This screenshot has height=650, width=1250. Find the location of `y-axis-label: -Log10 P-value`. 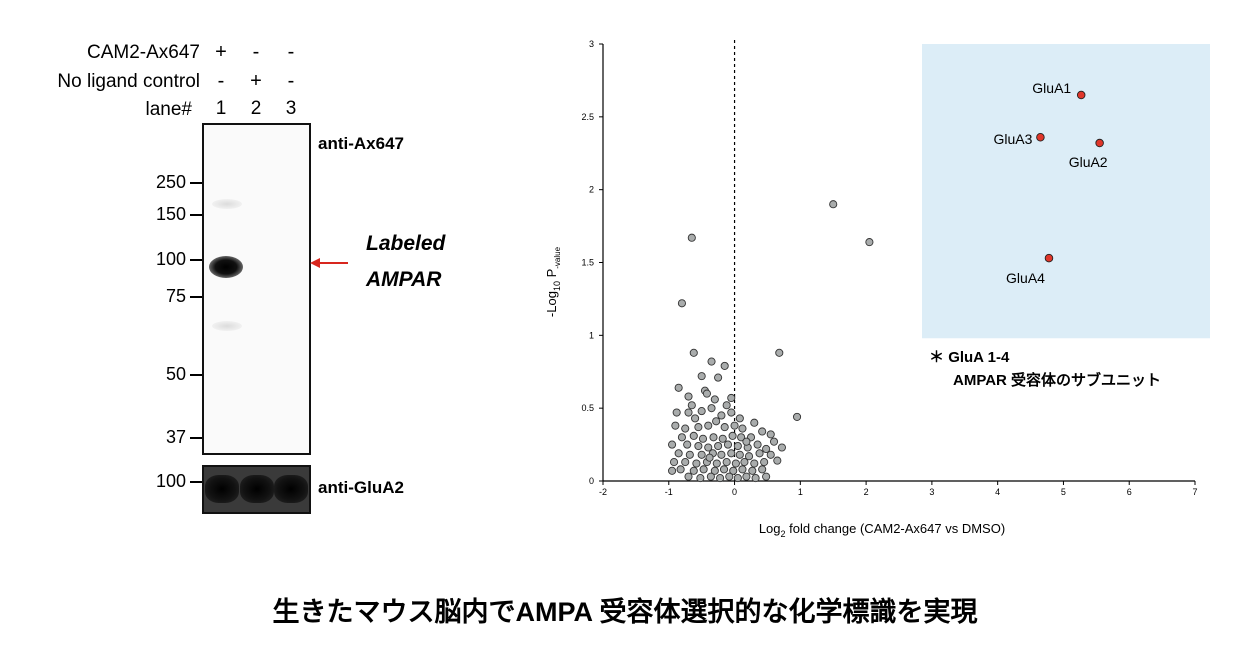

y-axis-label: -Log10 P-value is located at coordinates (553, 281).